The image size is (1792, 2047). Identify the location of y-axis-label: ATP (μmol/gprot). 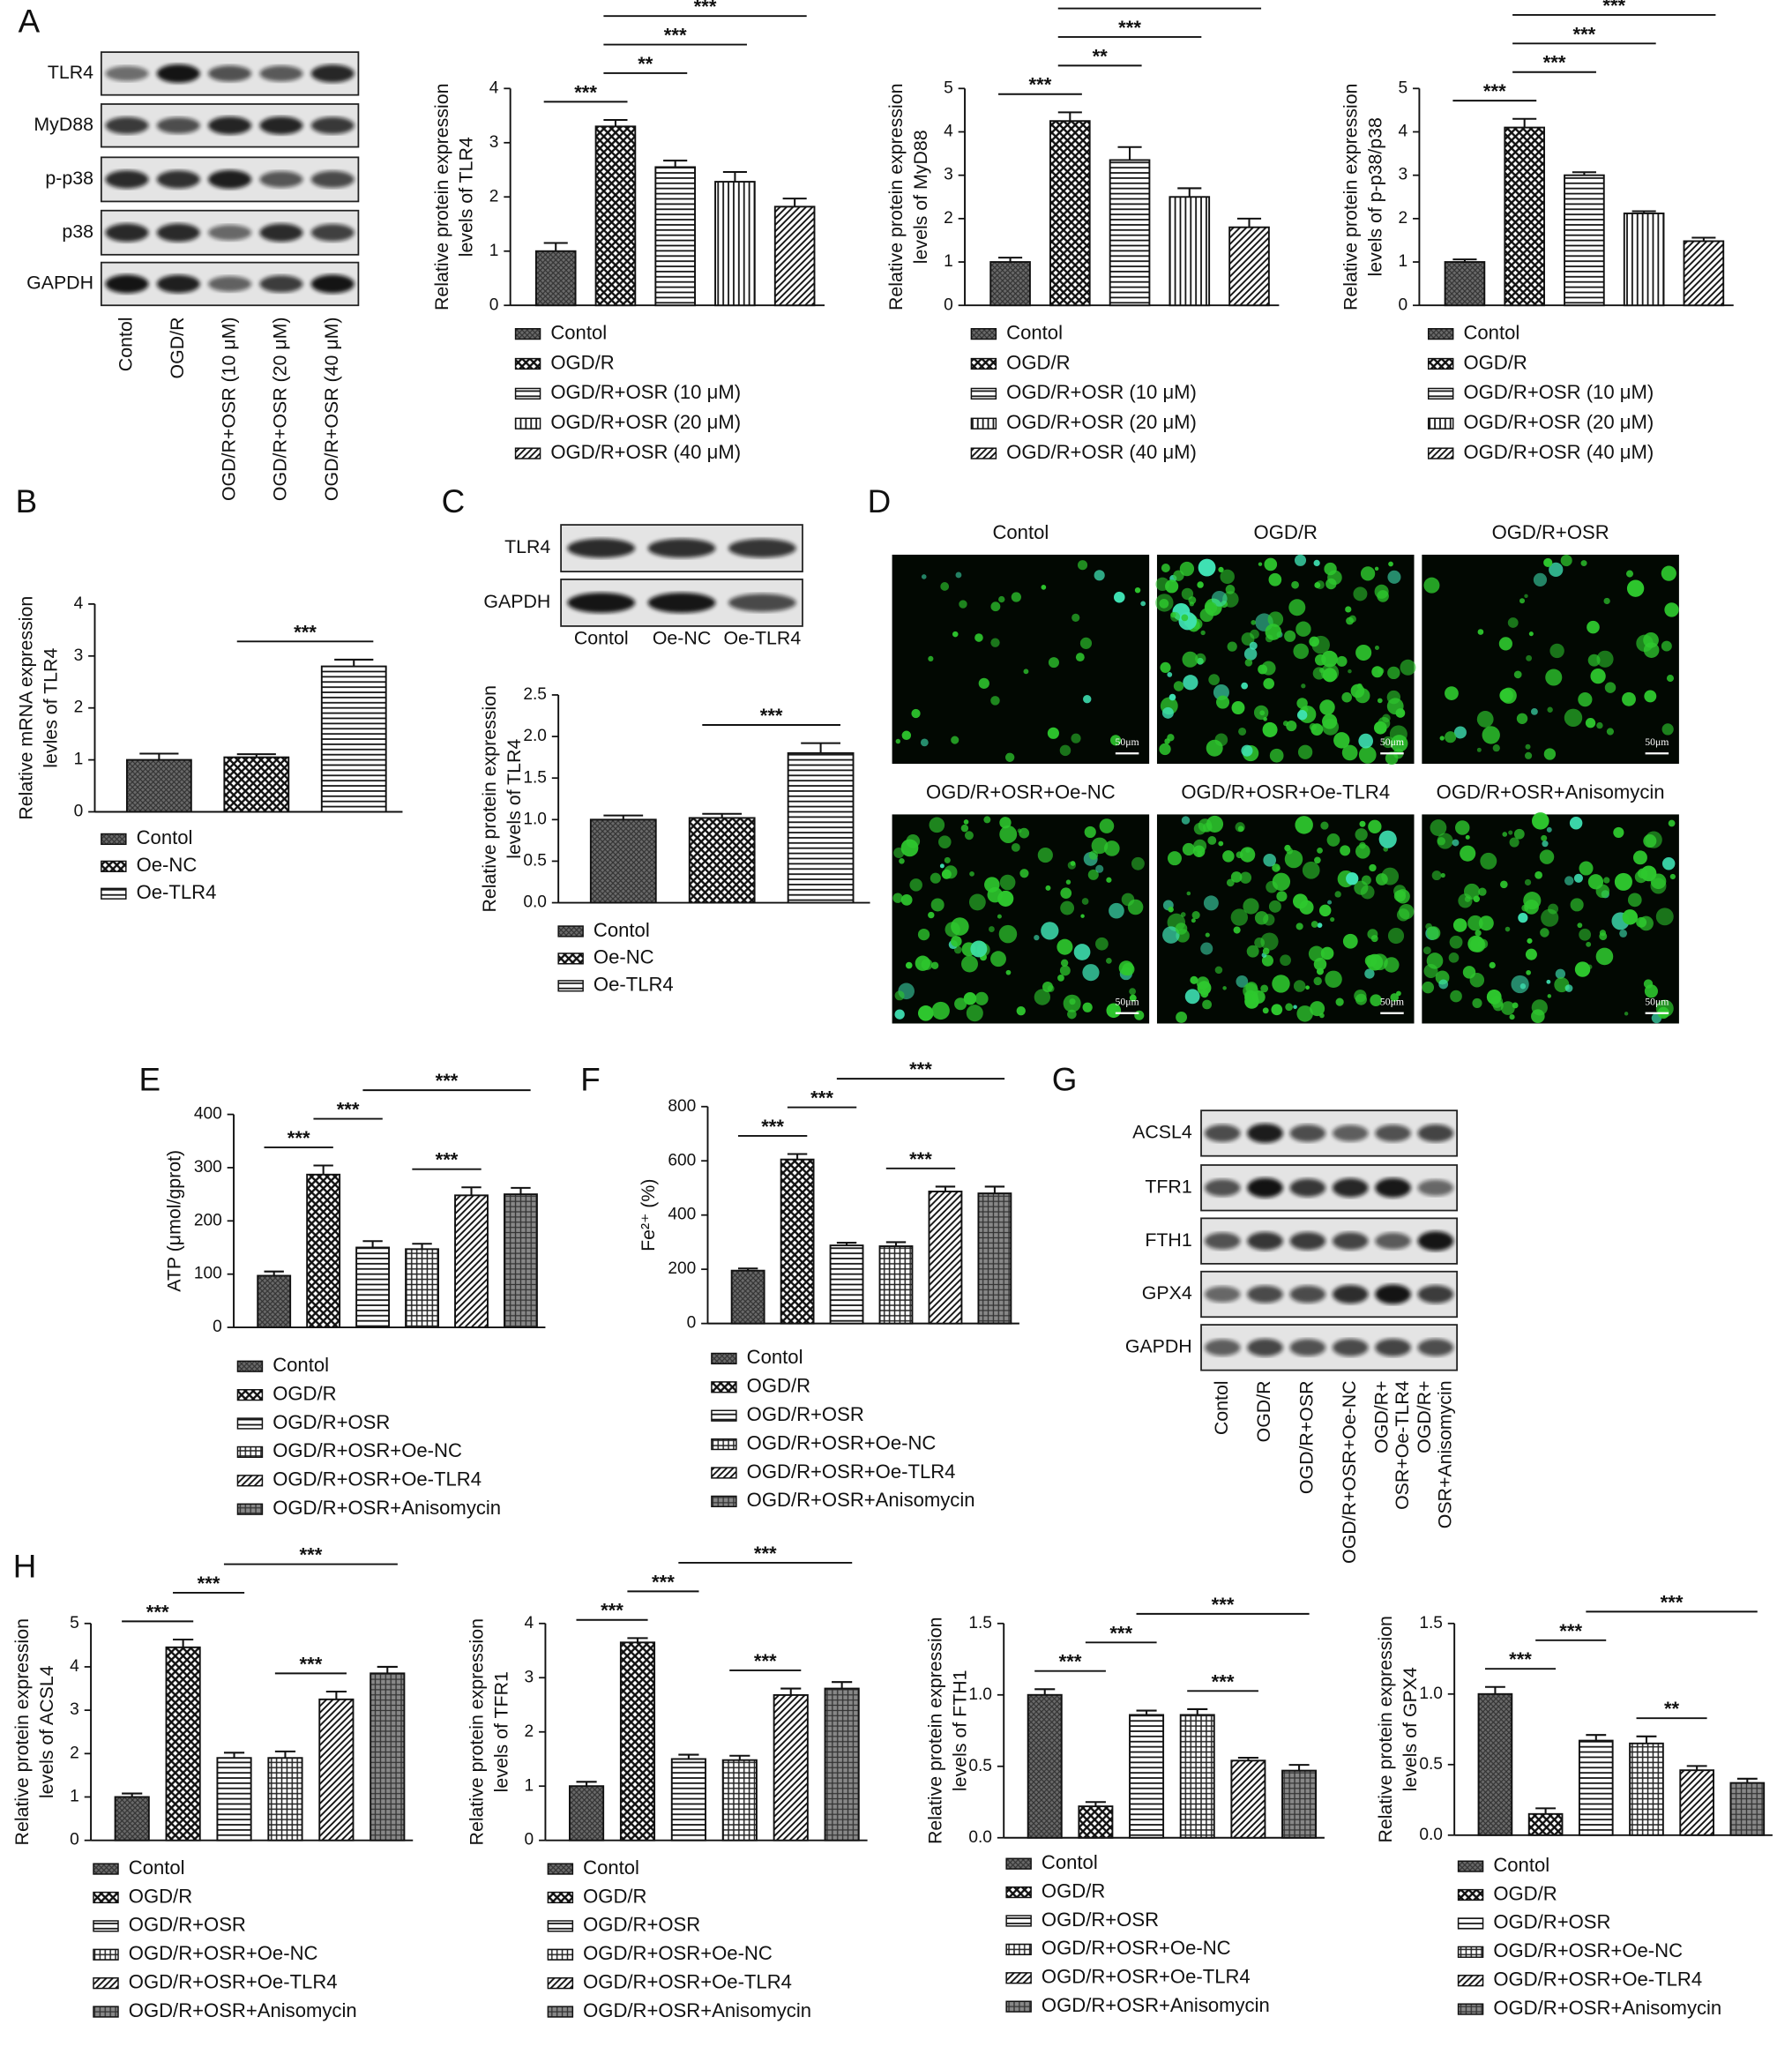
(173, 1221).